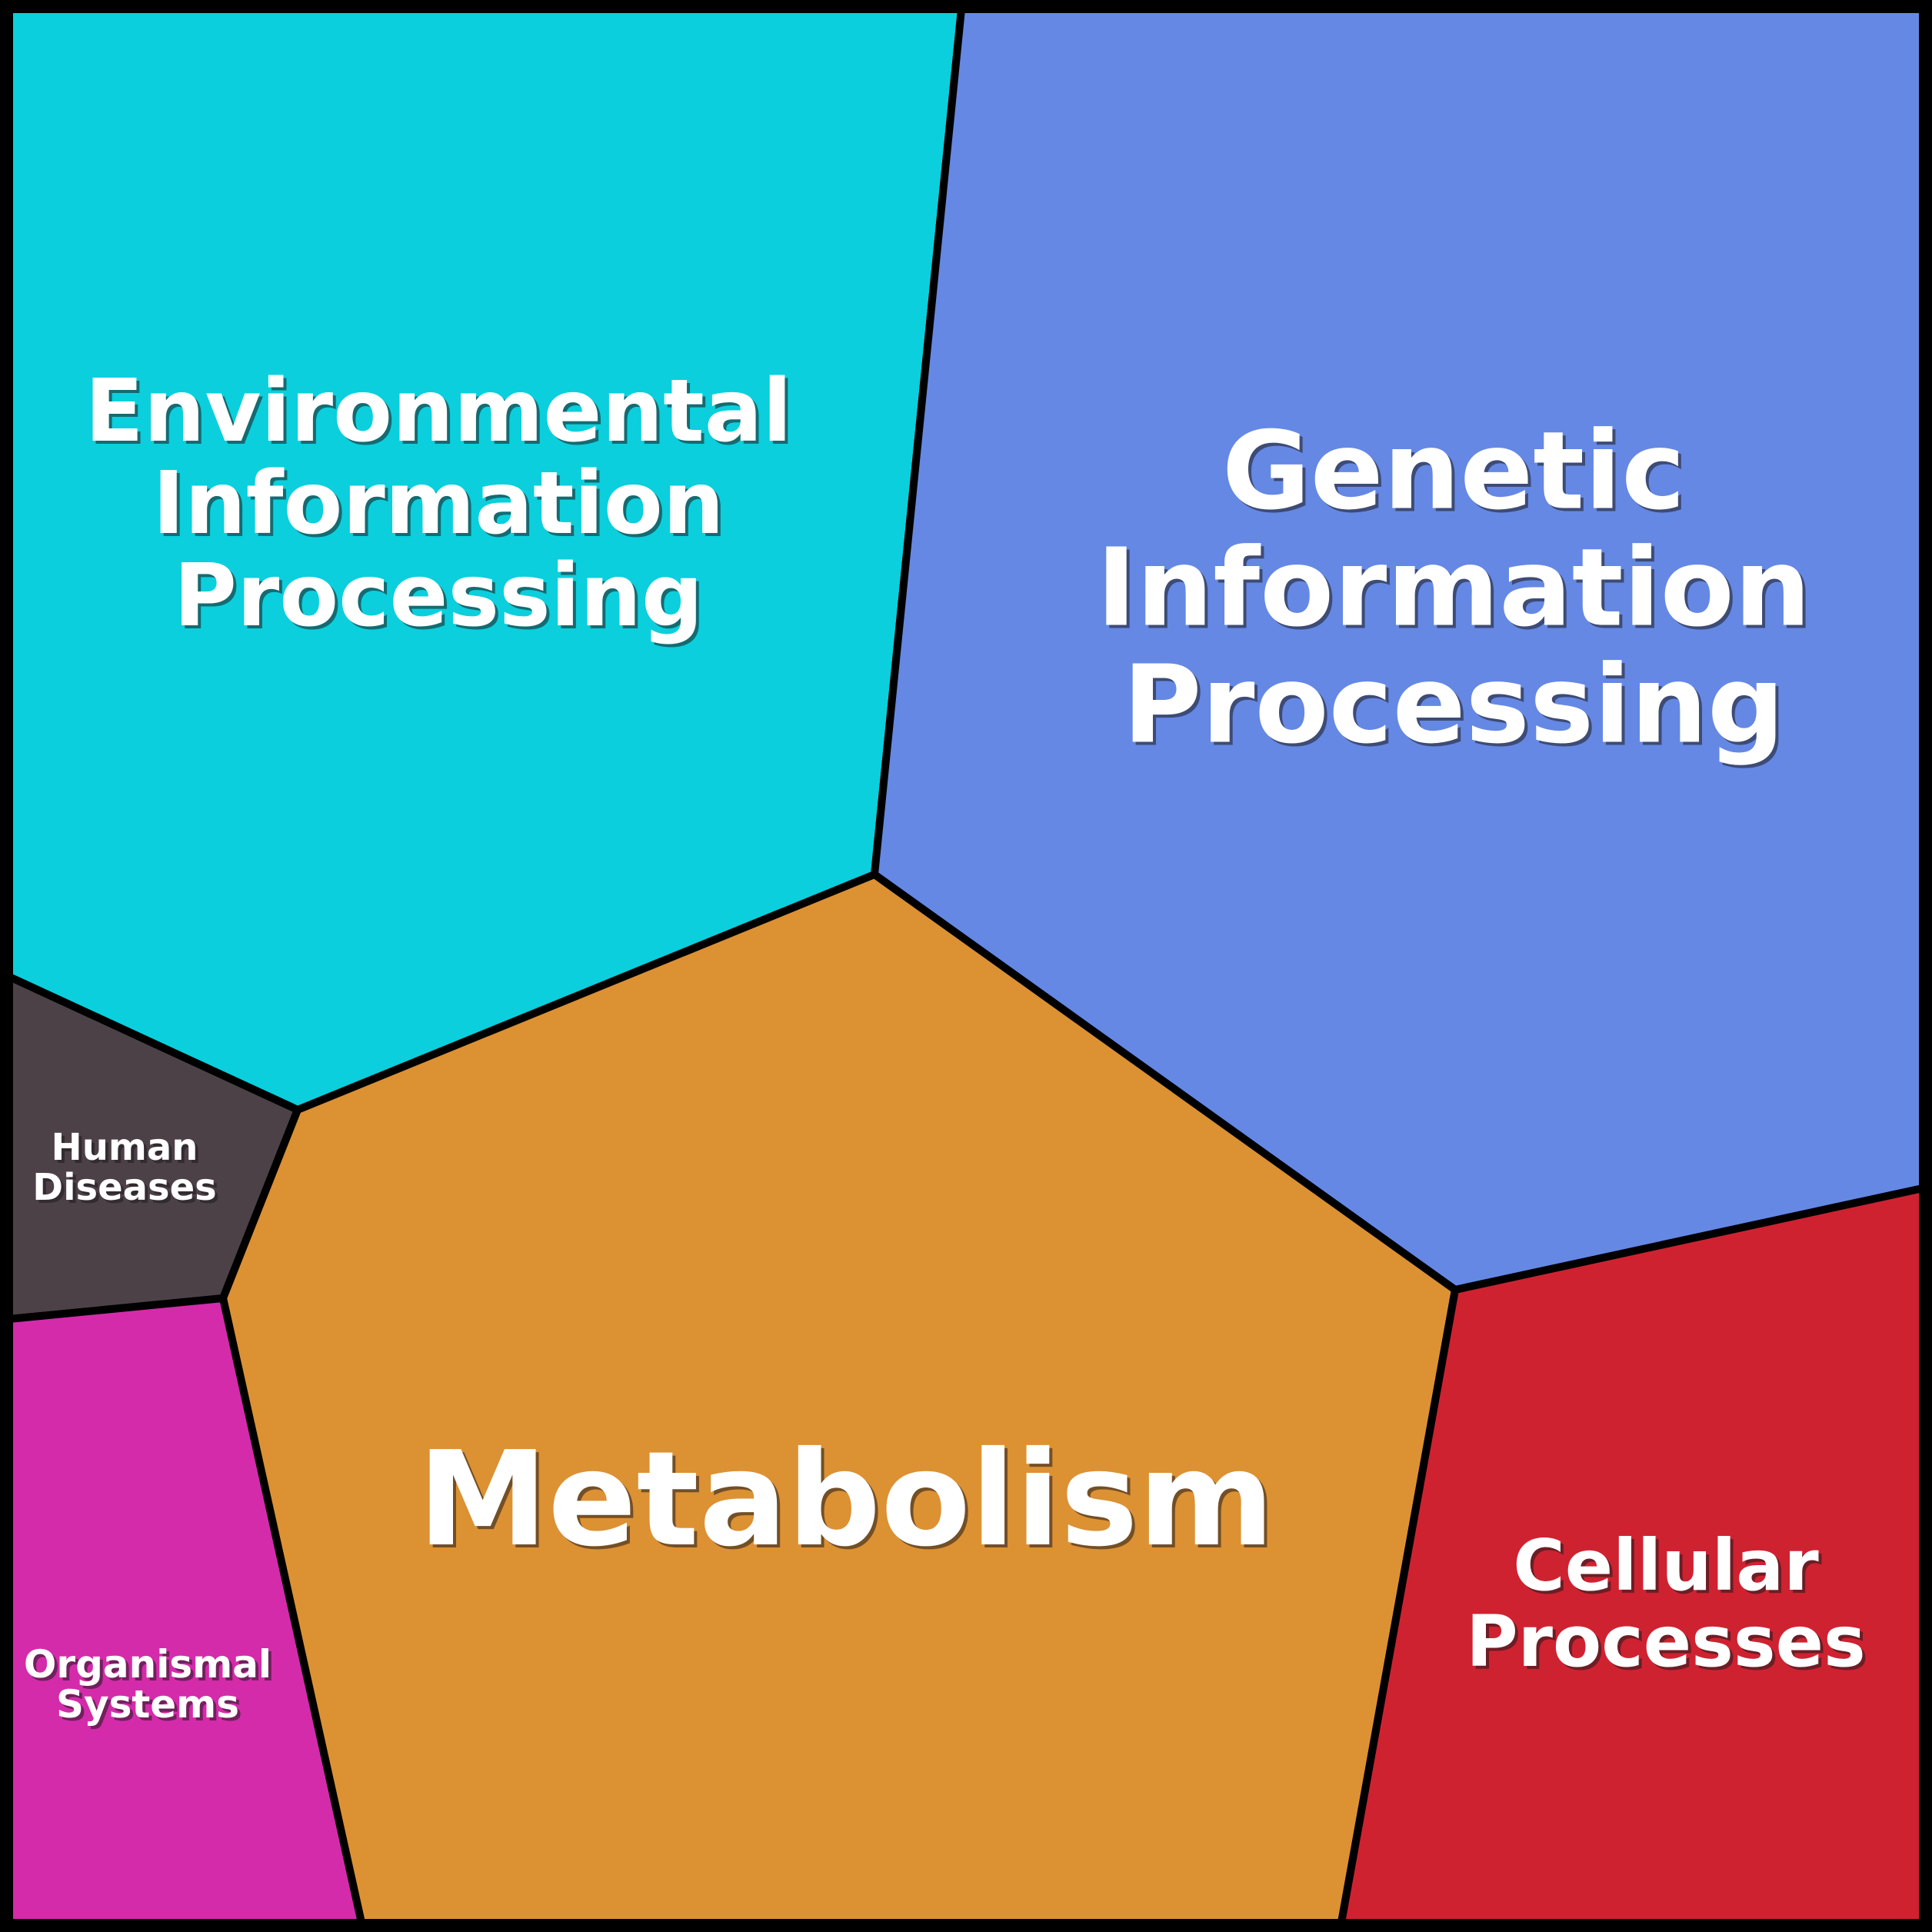 The image size is (1932, 1932). Describe the element at coordinates (124, 1167) in the screenshot. I see `region-label-human-diseases: Human Diseases` at that location.